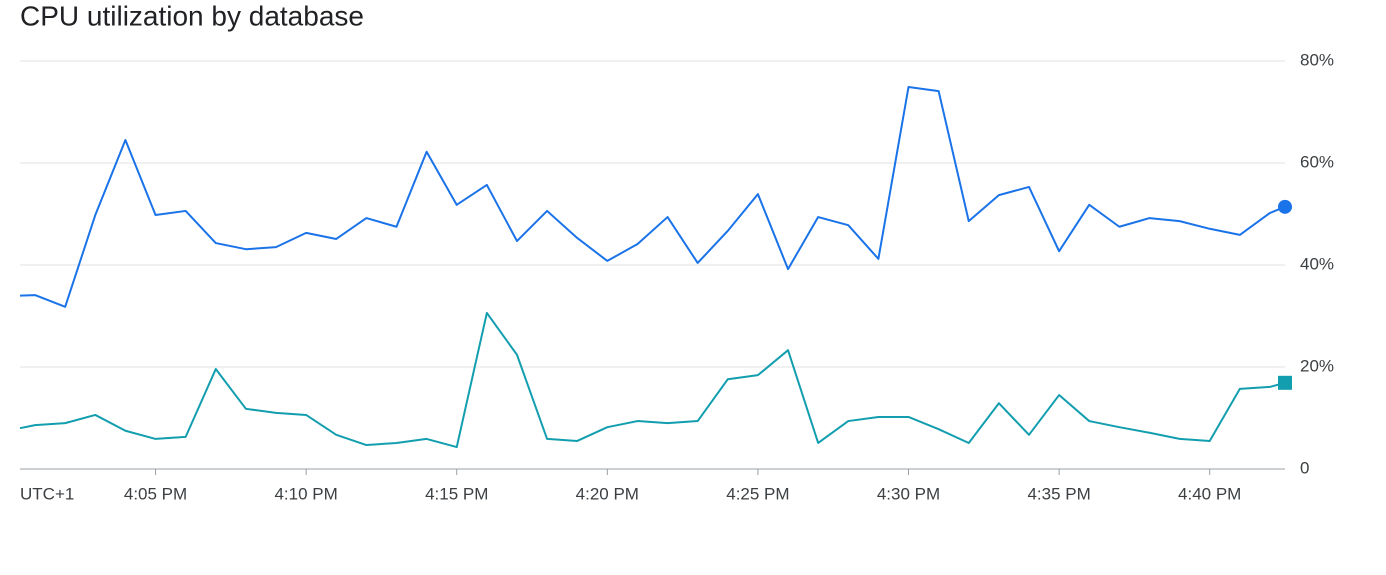 The height and width of the screenshot is (575, 1386). Describe the element at coordinates (1058, 493) in the screenshot. I see `x-tick-label: 4:35 PM` at that location.